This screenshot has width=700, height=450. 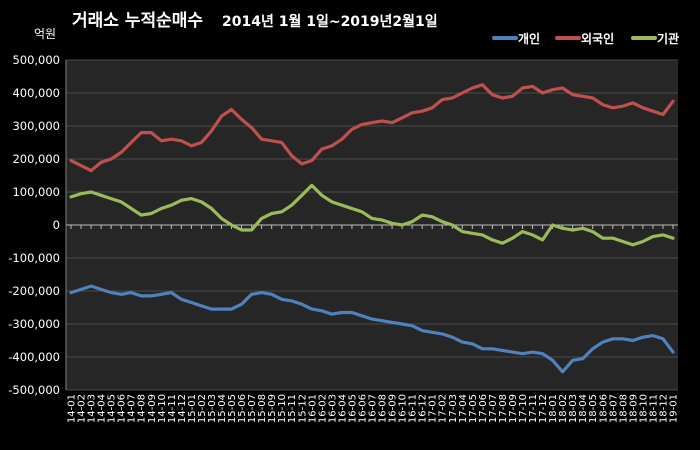 What do you see at coordinates (362, 408) in the screenshot?
I see `x-tick-label: 16-06` at bounding box center [362, 408].